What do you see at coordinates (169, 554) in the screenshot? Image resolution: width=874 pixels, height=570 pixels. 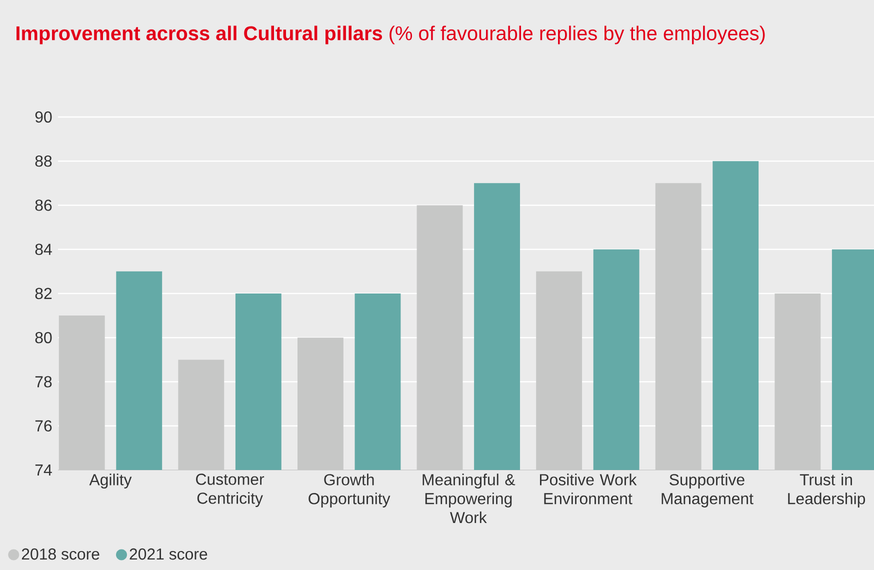 I see `legend-label: 2021 score` at bounding box center [169, 554].